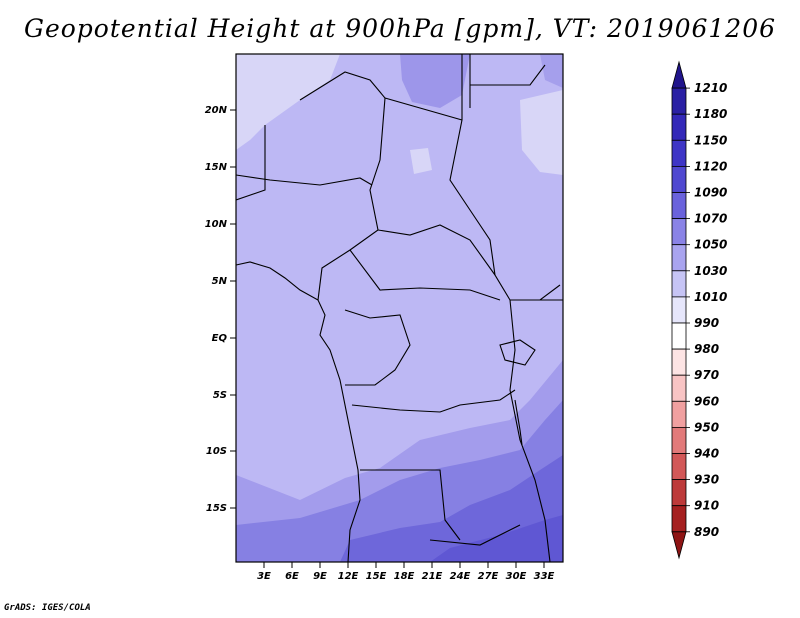  What do you see at coordinates (292, 576) in the screenshot?
I see `lon-label: 6E` at bounding box center [292, 576].